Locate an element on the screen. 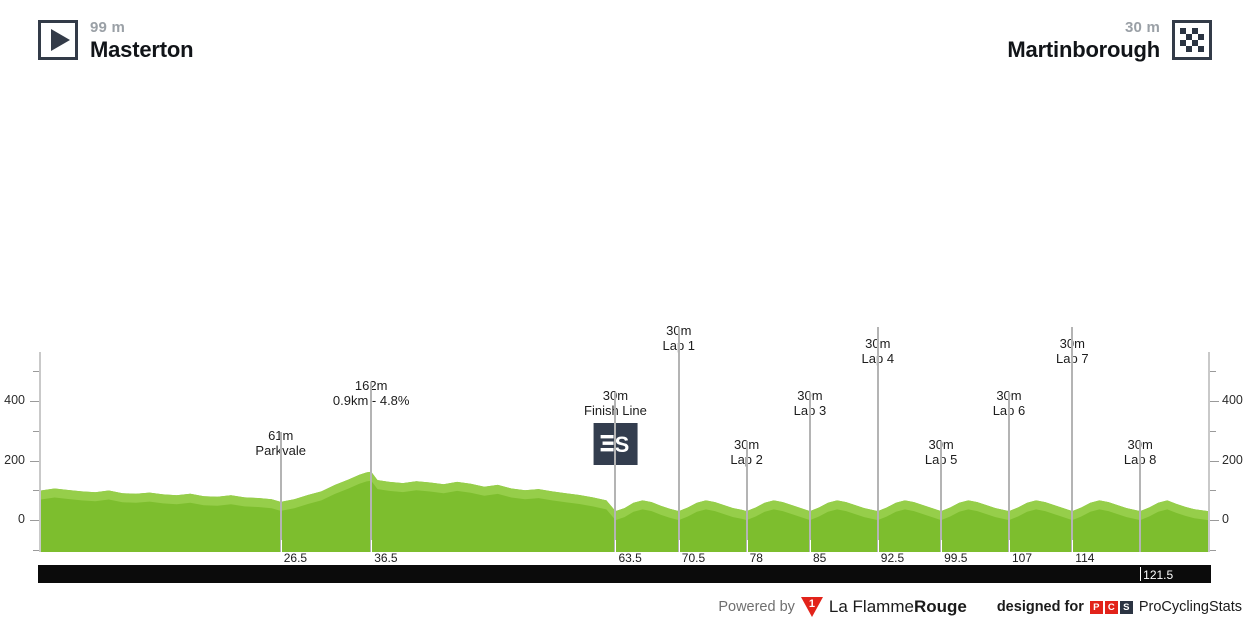 The width and height of the screenshot is (1250, 625). distance-label-70.5: 70.5 is located at coordinates (693, 558).